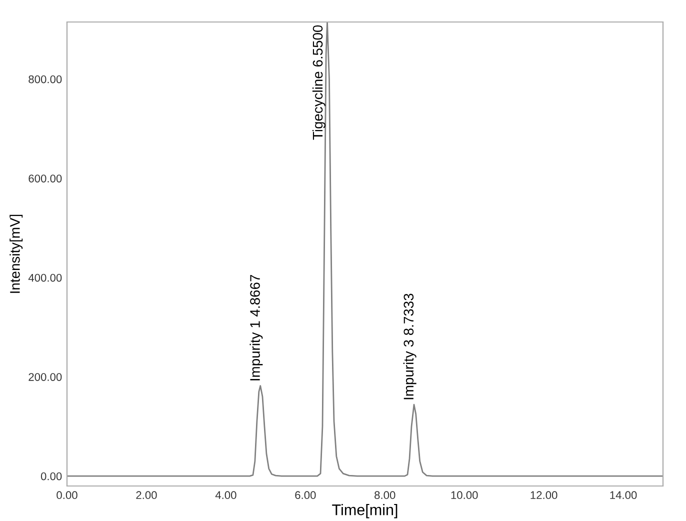 The height and width of the screenshot is (521, 686). What do you see at coordinates (305, 495) in the screenshot?
I see `x-tick-label: 6.00` at bounding box center [305, 495].